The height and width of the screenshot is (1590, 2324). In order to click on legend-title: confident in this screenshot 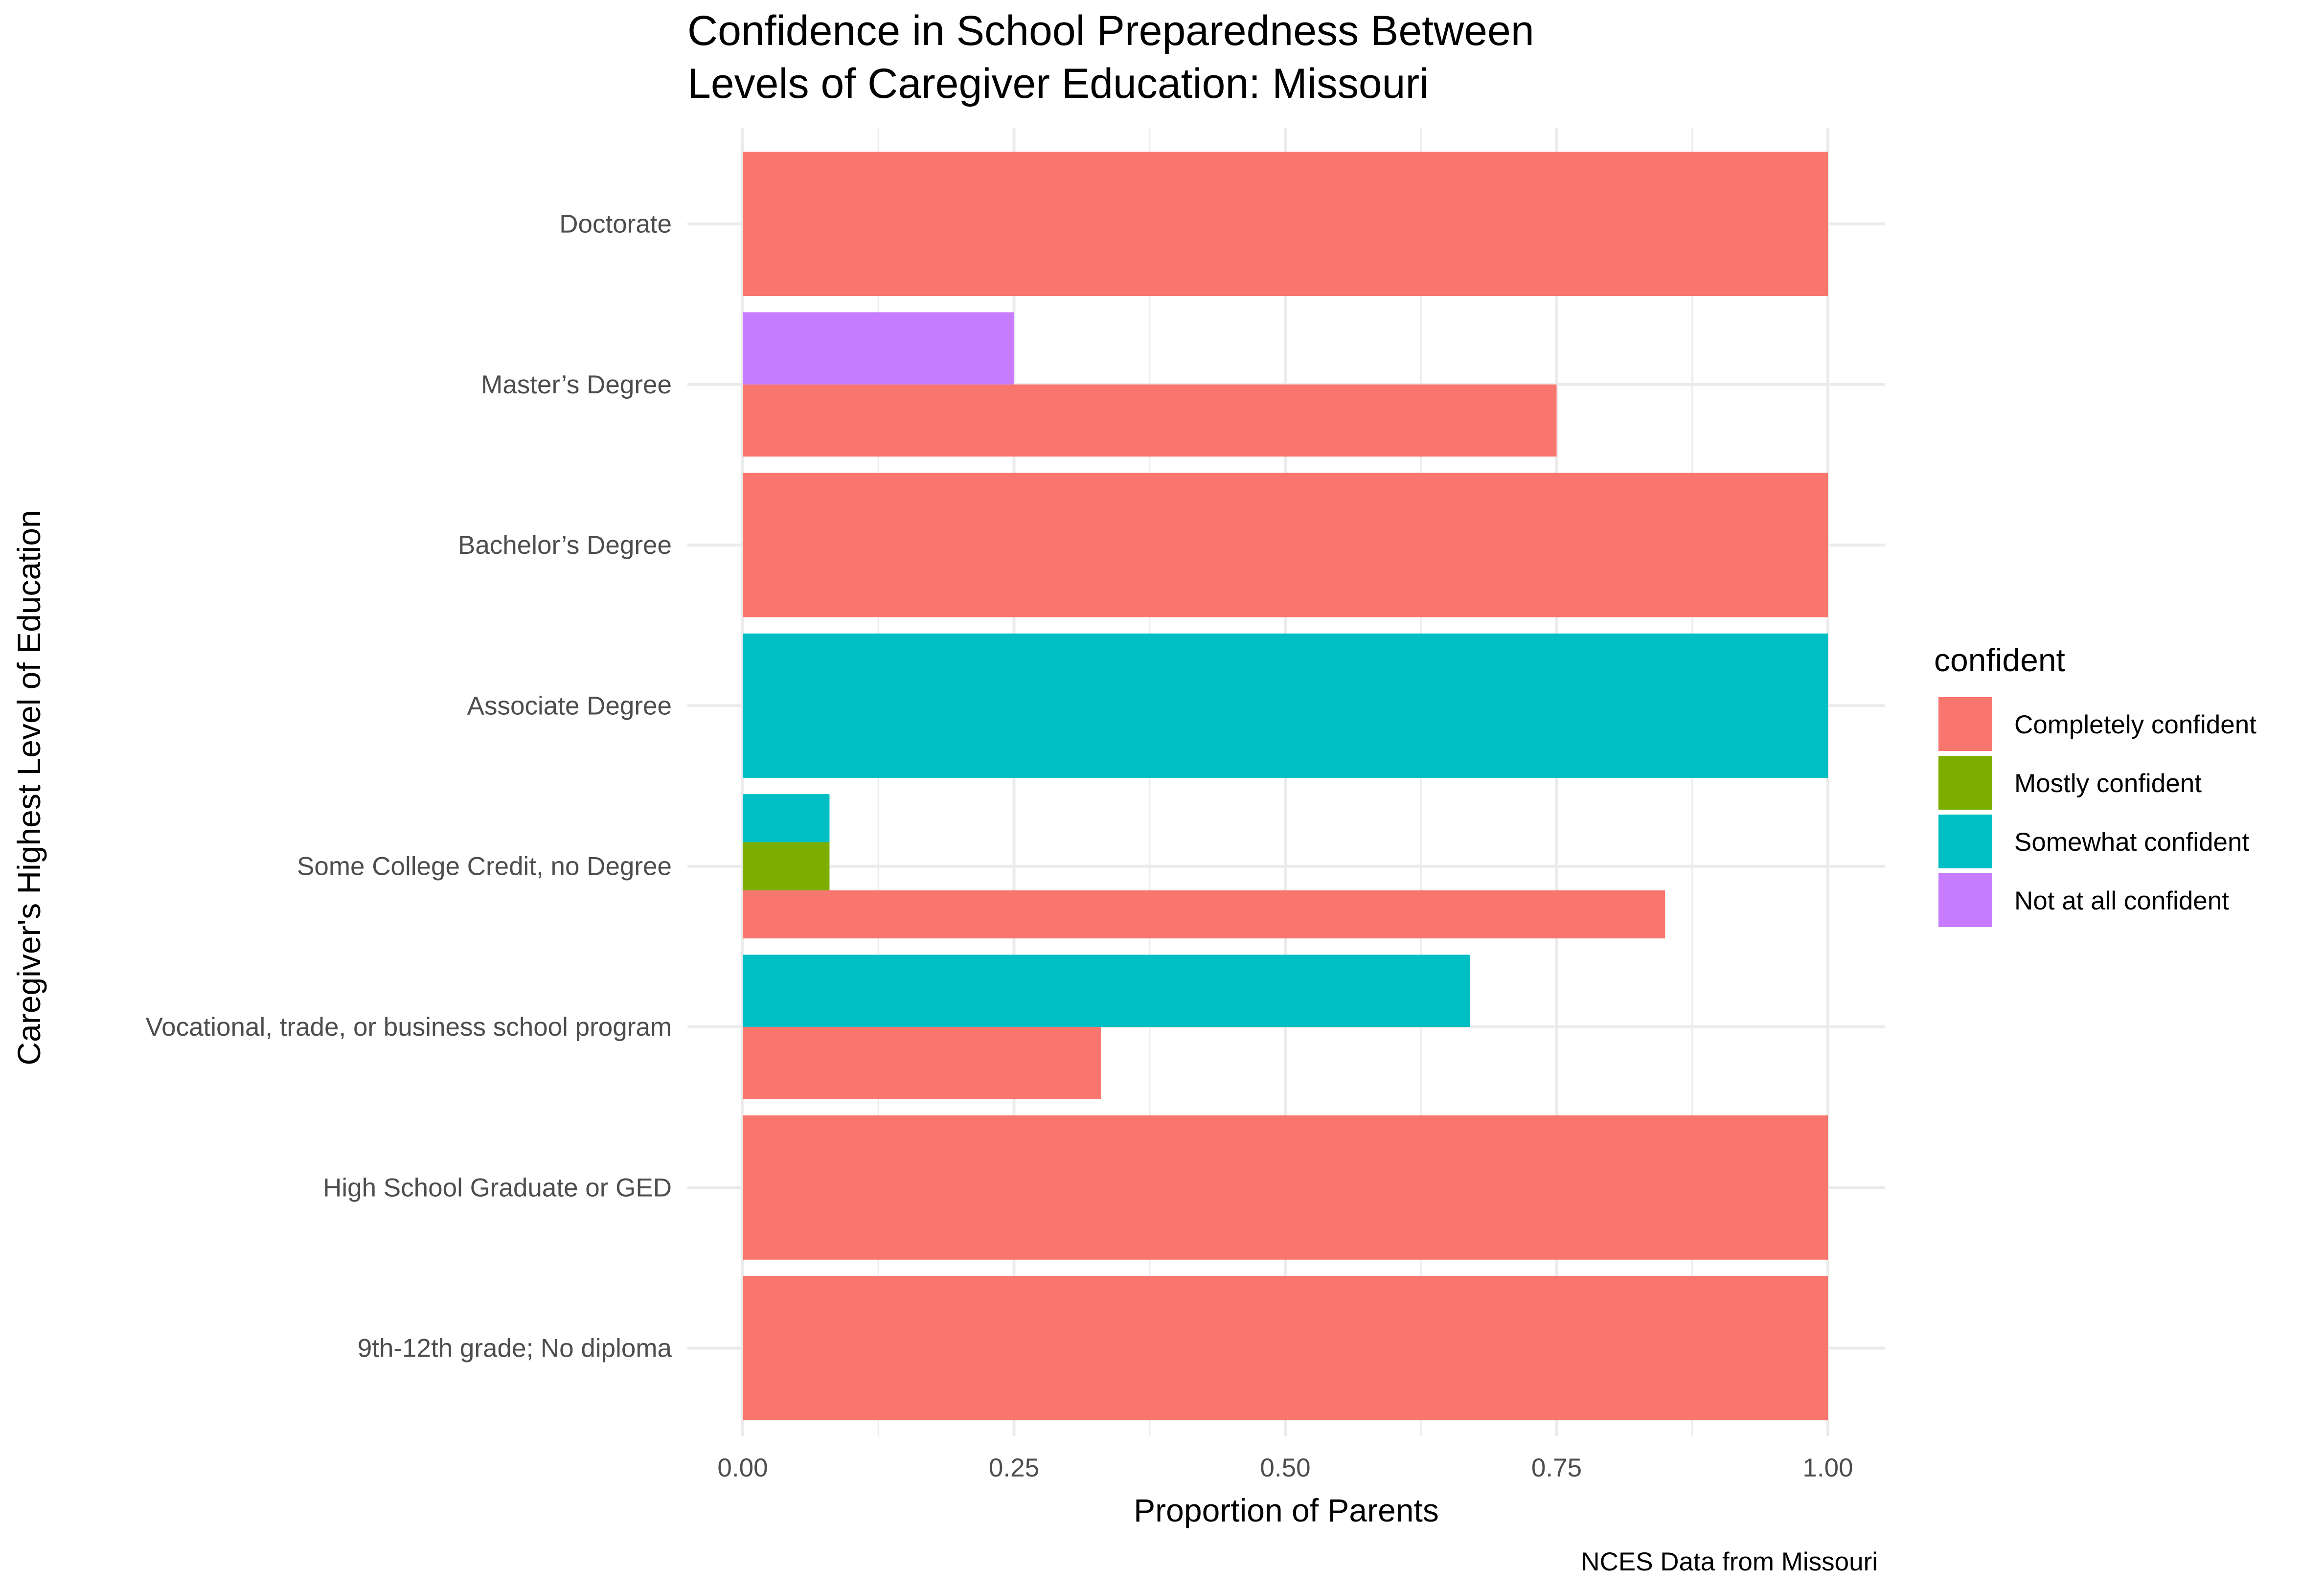, I will do `click(2000, 660)`.